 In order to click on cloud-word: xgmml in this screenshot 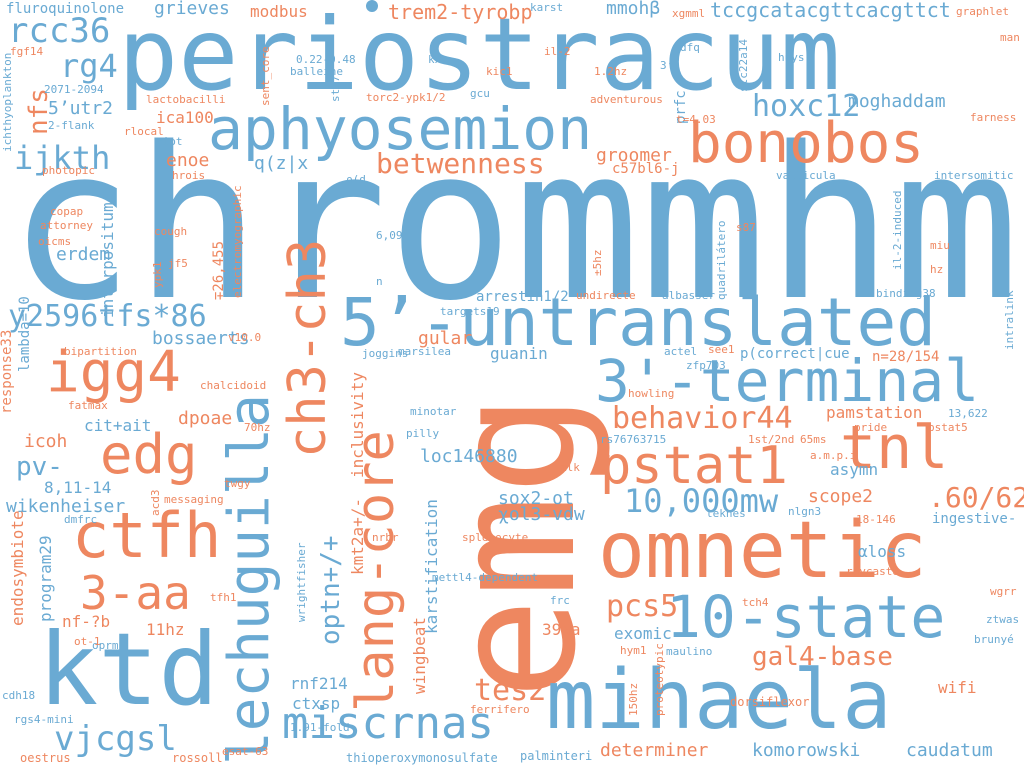, I will do `click(689, 13)`.